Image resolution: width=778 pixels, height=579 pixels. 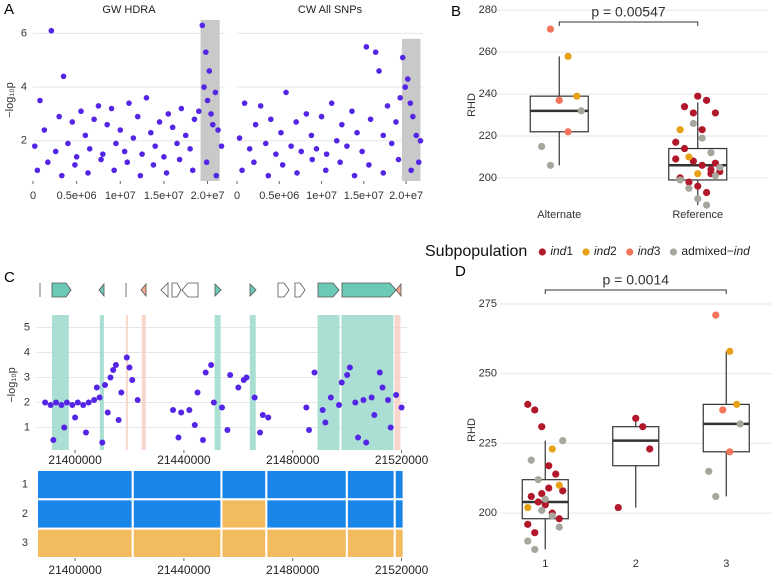 I want to click on x-tick-label: 1.5e+07, so click(x=364, y=196).